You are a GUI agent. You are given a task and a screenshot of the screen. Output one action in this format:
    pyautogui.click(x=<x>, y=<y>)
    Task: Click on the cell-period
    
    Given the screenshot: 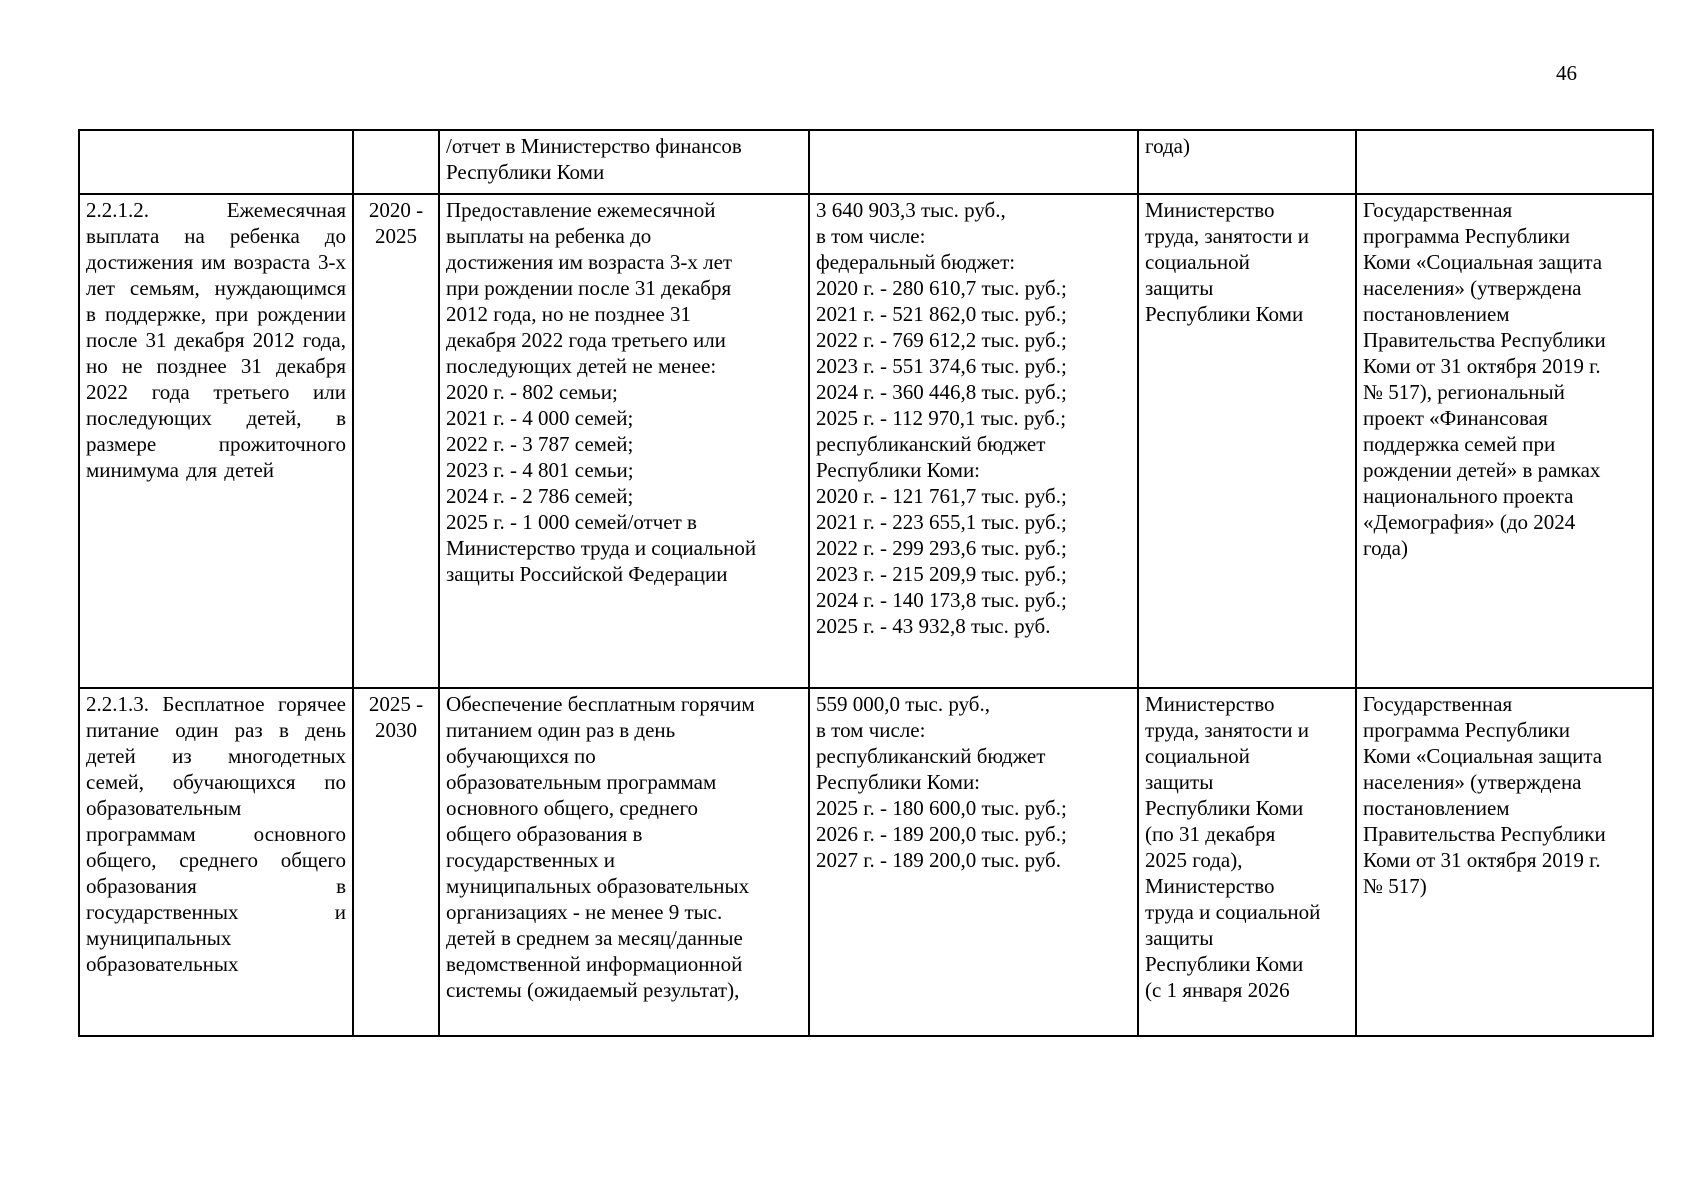 What is the action you would take?
    pyautogui.click(x=396, y=162)
    